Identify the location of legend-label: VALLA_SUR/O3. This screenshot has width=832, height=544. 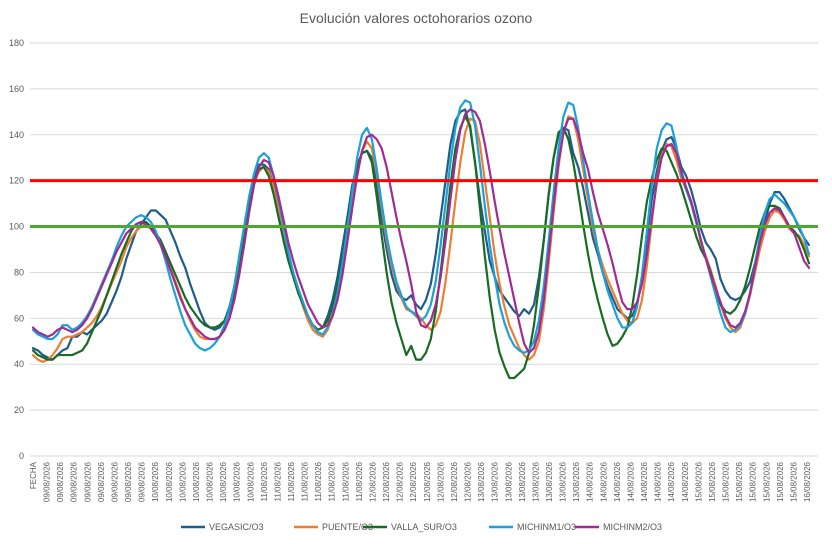
(424, 527).